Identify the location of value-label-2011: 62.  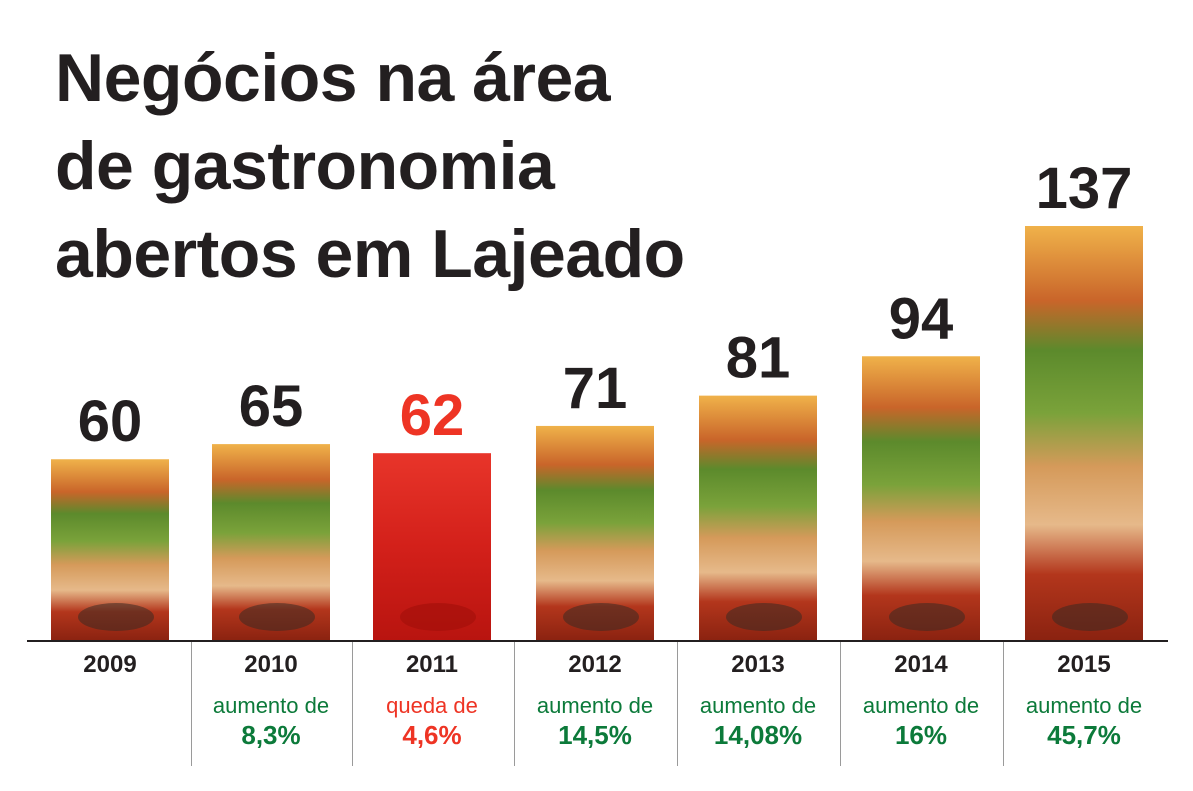
(432, 415).